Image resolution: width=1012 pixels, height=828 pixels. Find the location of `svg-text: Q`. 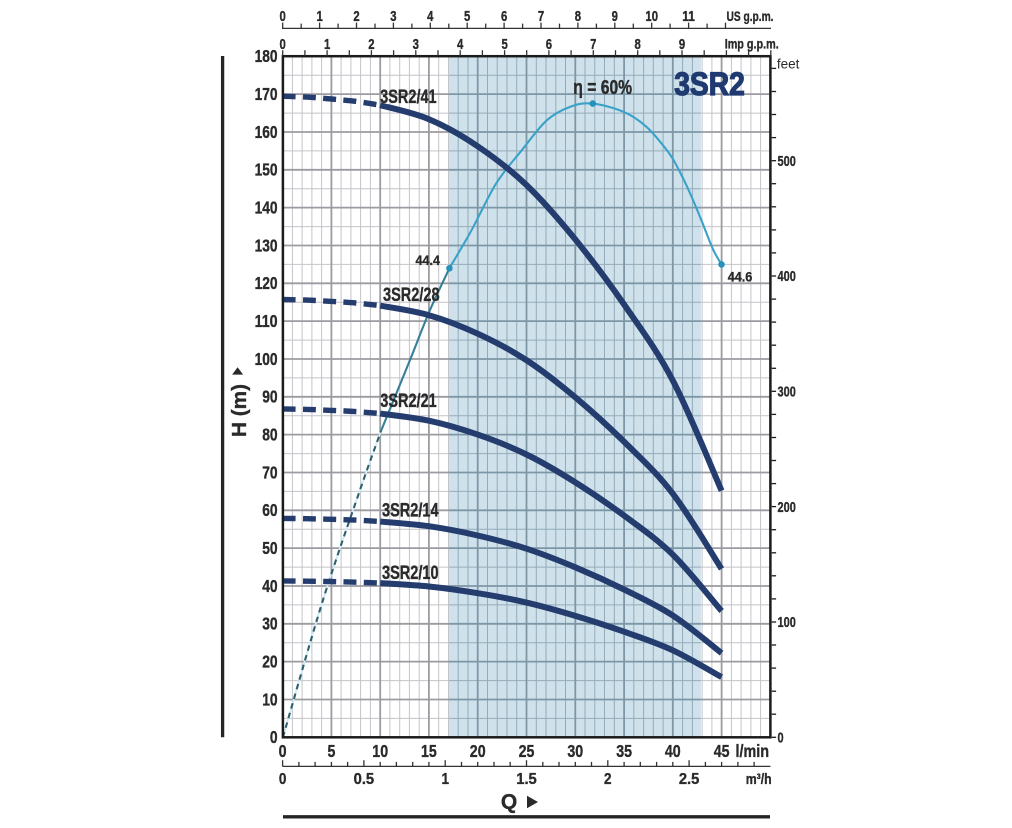

svg-text: Q is located at coordinates (509, 801).